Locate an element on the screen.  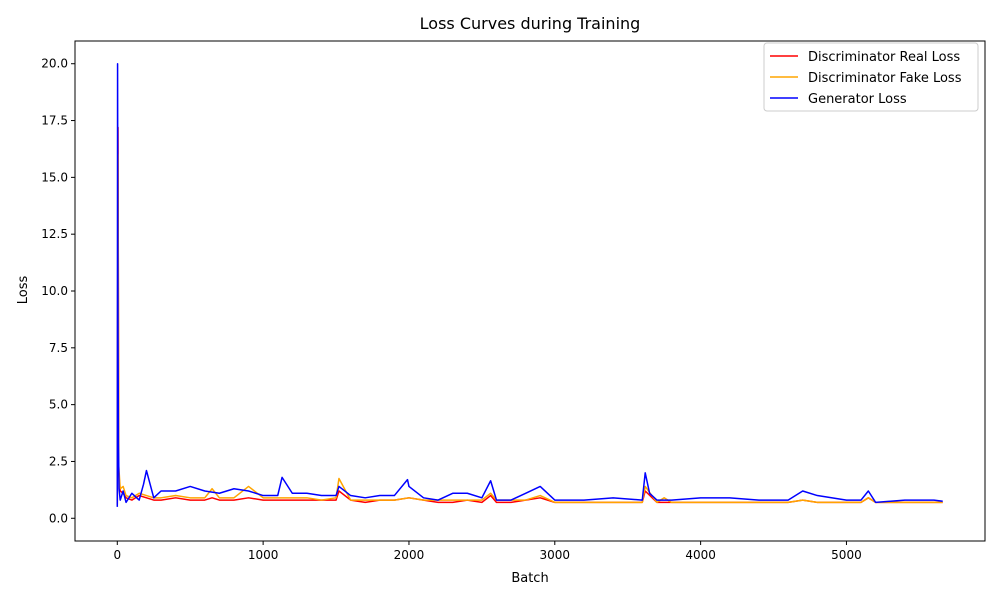
y-tick-label: 0.0 is located at coordinates (58, 518).